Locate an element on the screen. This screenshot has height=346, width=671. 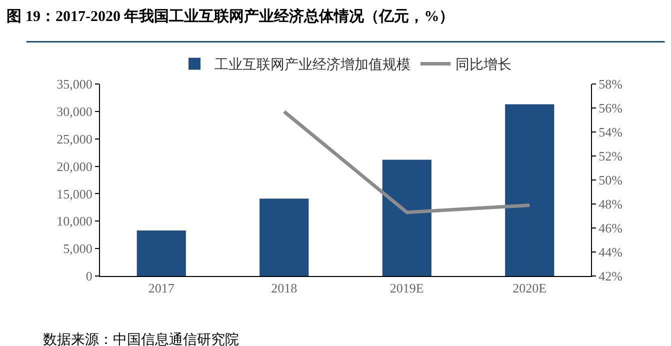
y-tick-label: 35,000 is located at coordinates (74, 84).